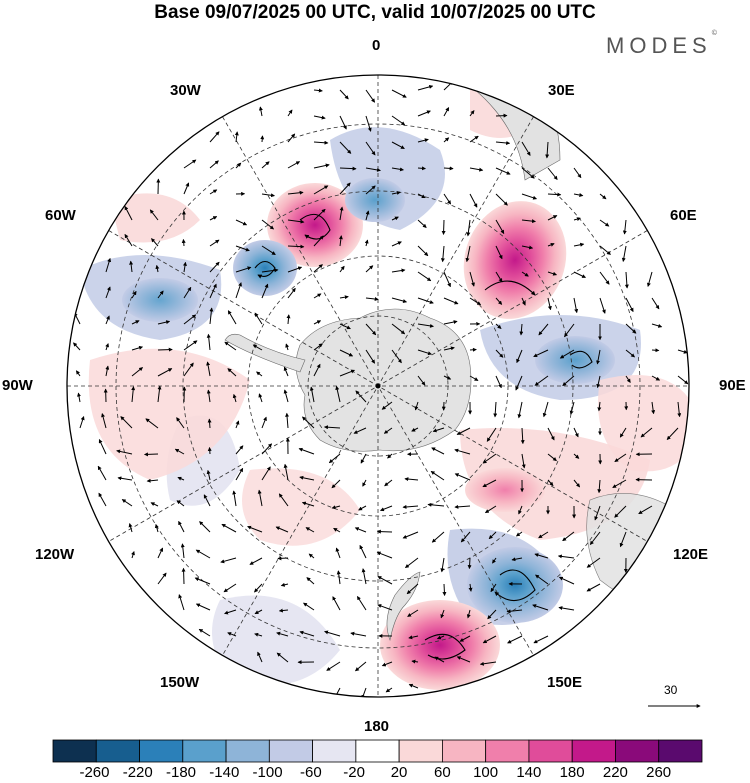  I want to click on colorbar-tick-label: 220, so click(615, 772).